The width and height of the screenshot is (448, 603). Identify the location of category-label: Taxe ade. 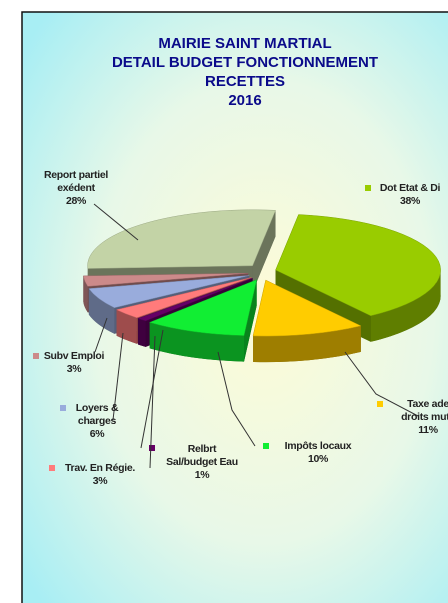
(427, 404).